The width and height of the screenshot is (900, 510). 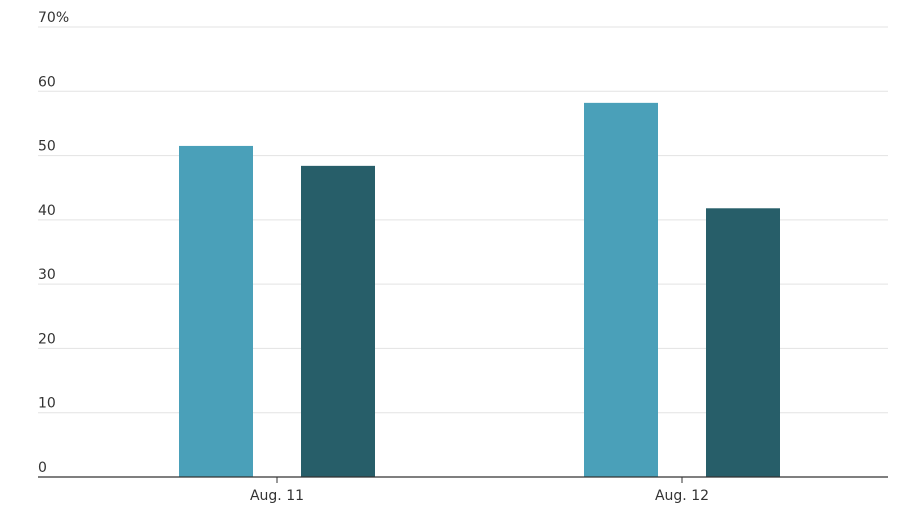 What do you see at coordinates (47, 211) in the screenshot?
I see `y-tick-label: 40` at bounding box center [47, 211].